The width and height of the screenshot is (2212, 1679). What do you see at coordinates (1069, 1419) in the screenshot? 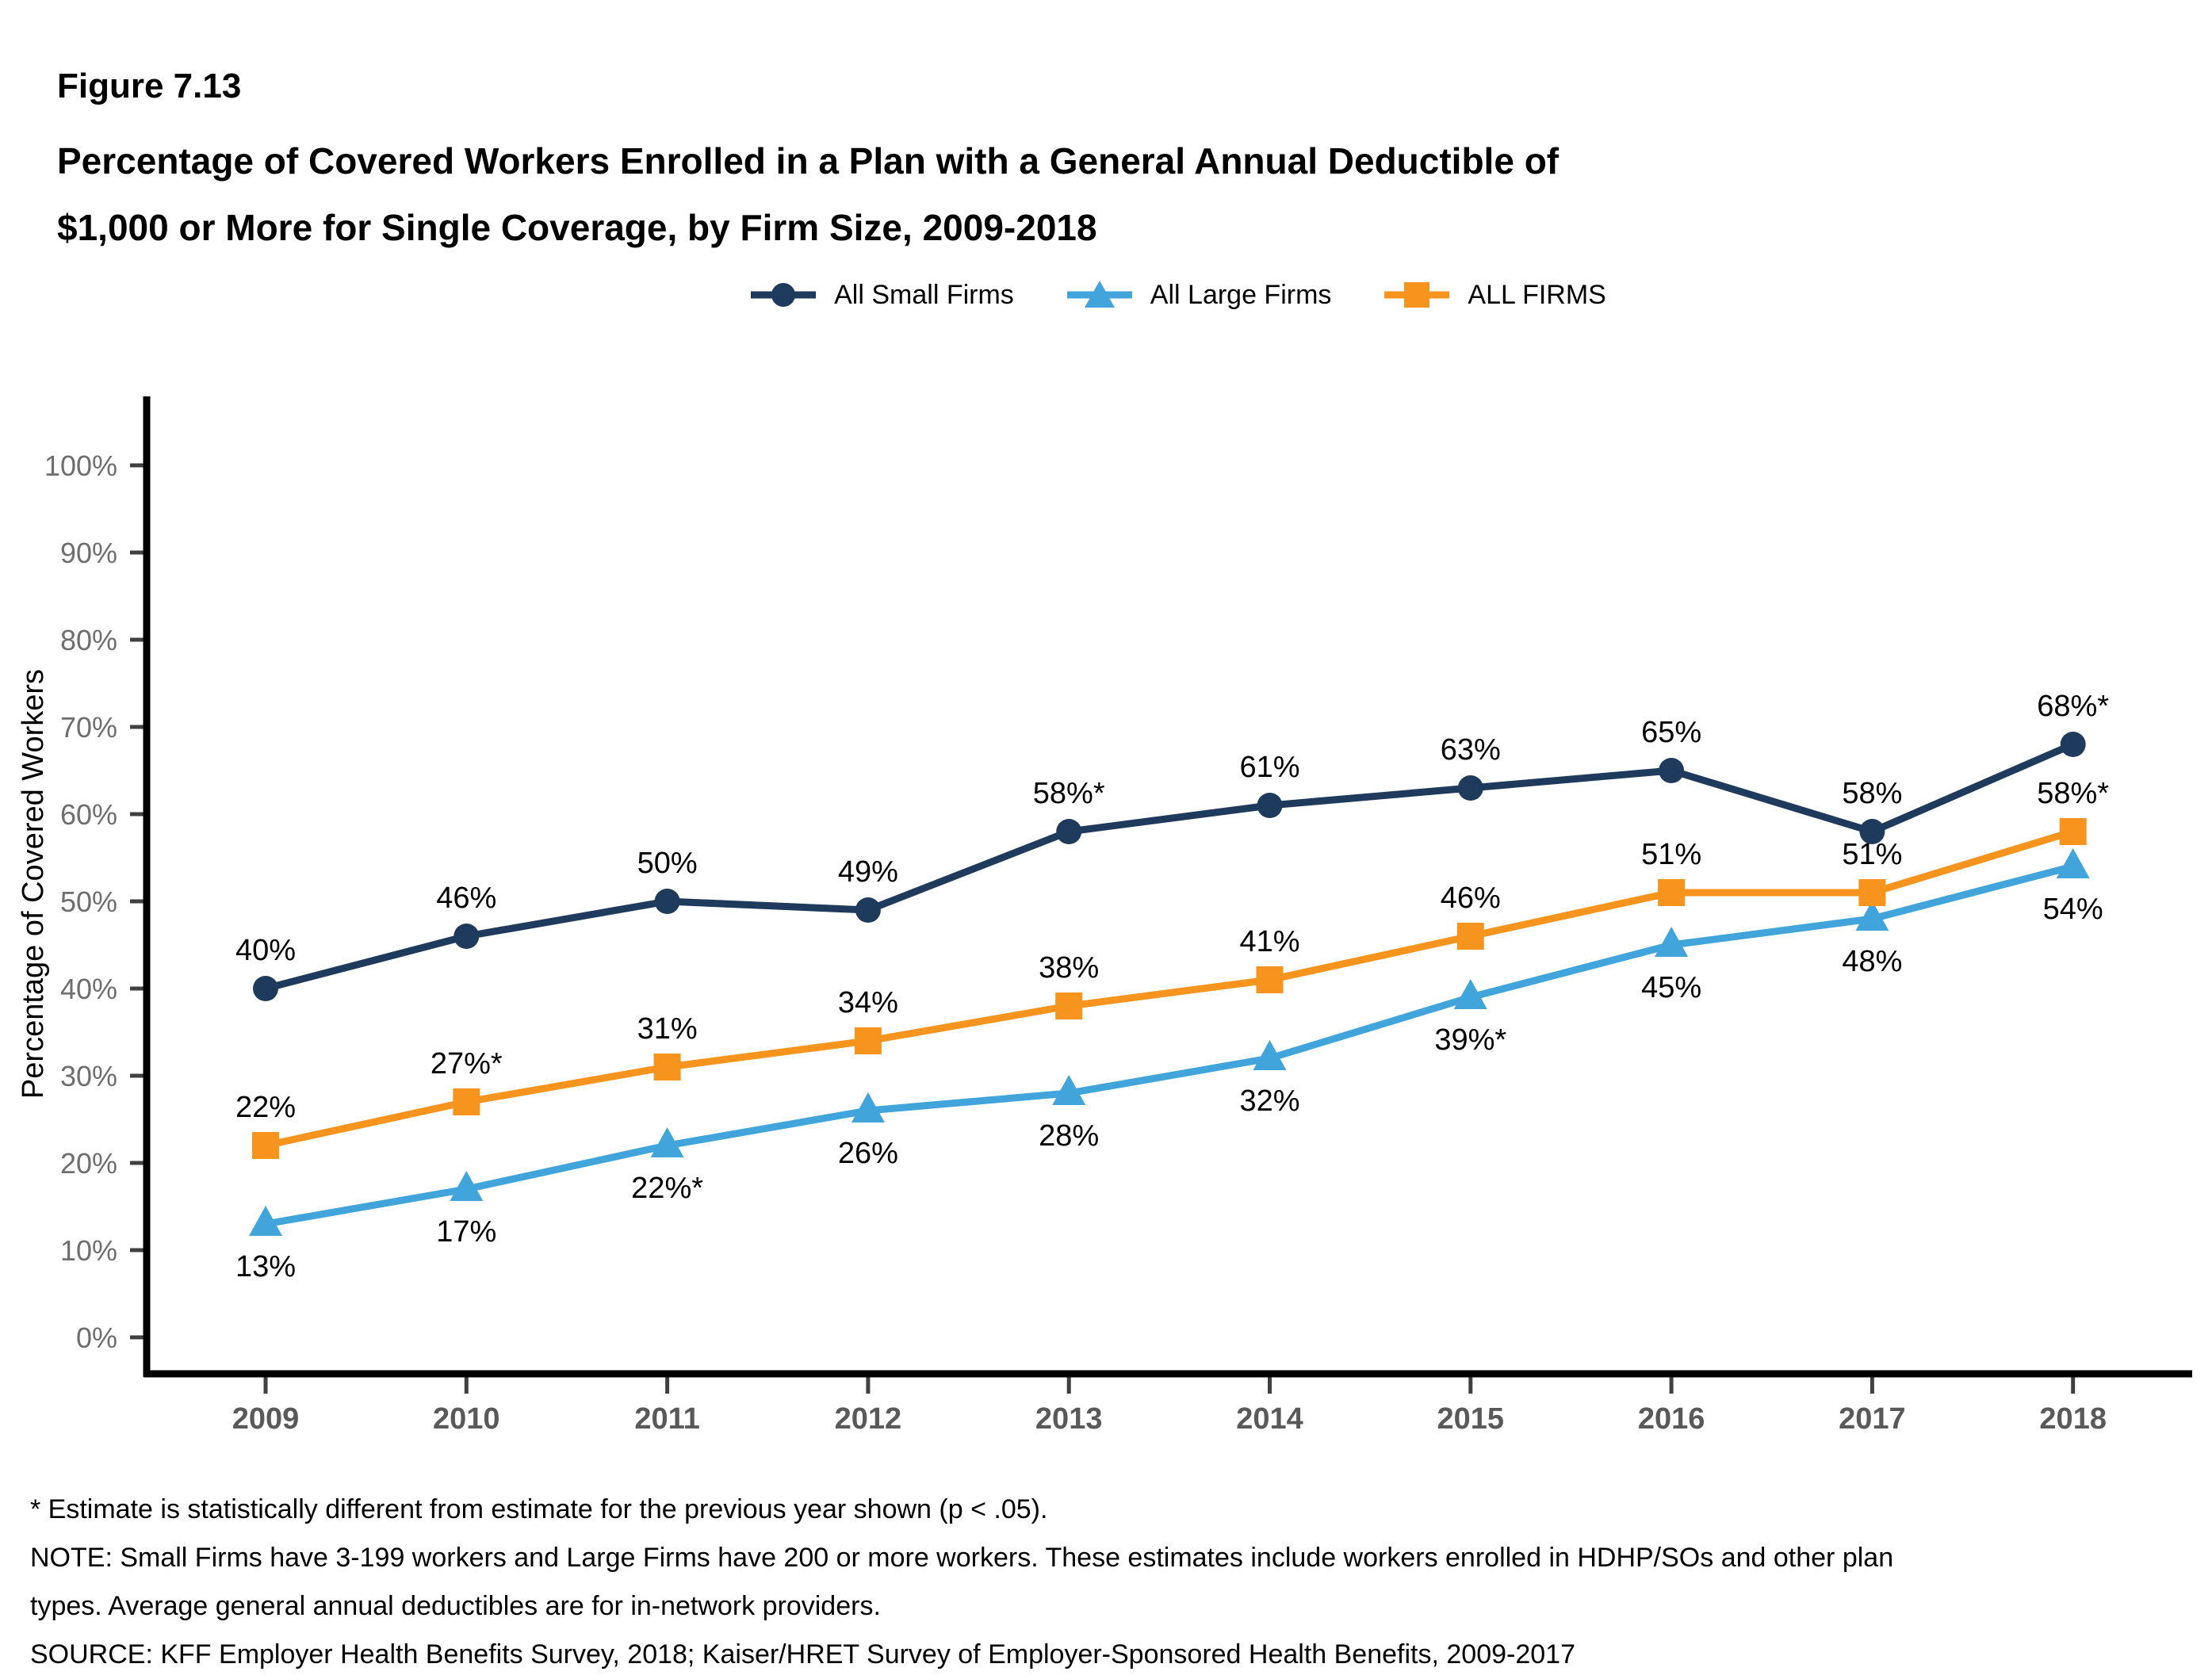
I see `x-tick-label: 2013` at bounding box center [1069, 1419].